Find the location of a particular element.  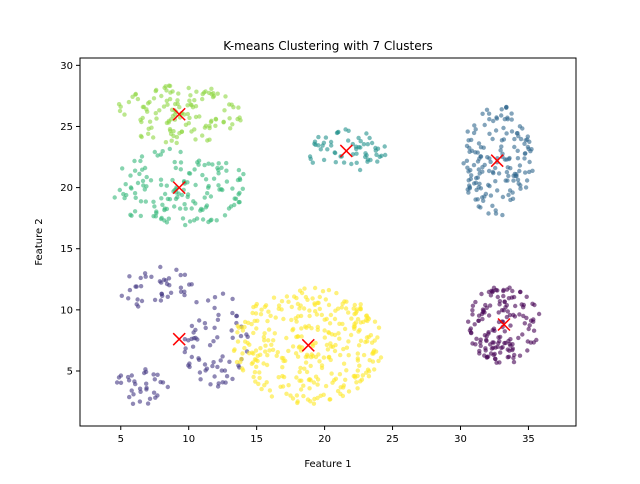

y-axis-label: Feature 2 is located at coordinates (39, 241).